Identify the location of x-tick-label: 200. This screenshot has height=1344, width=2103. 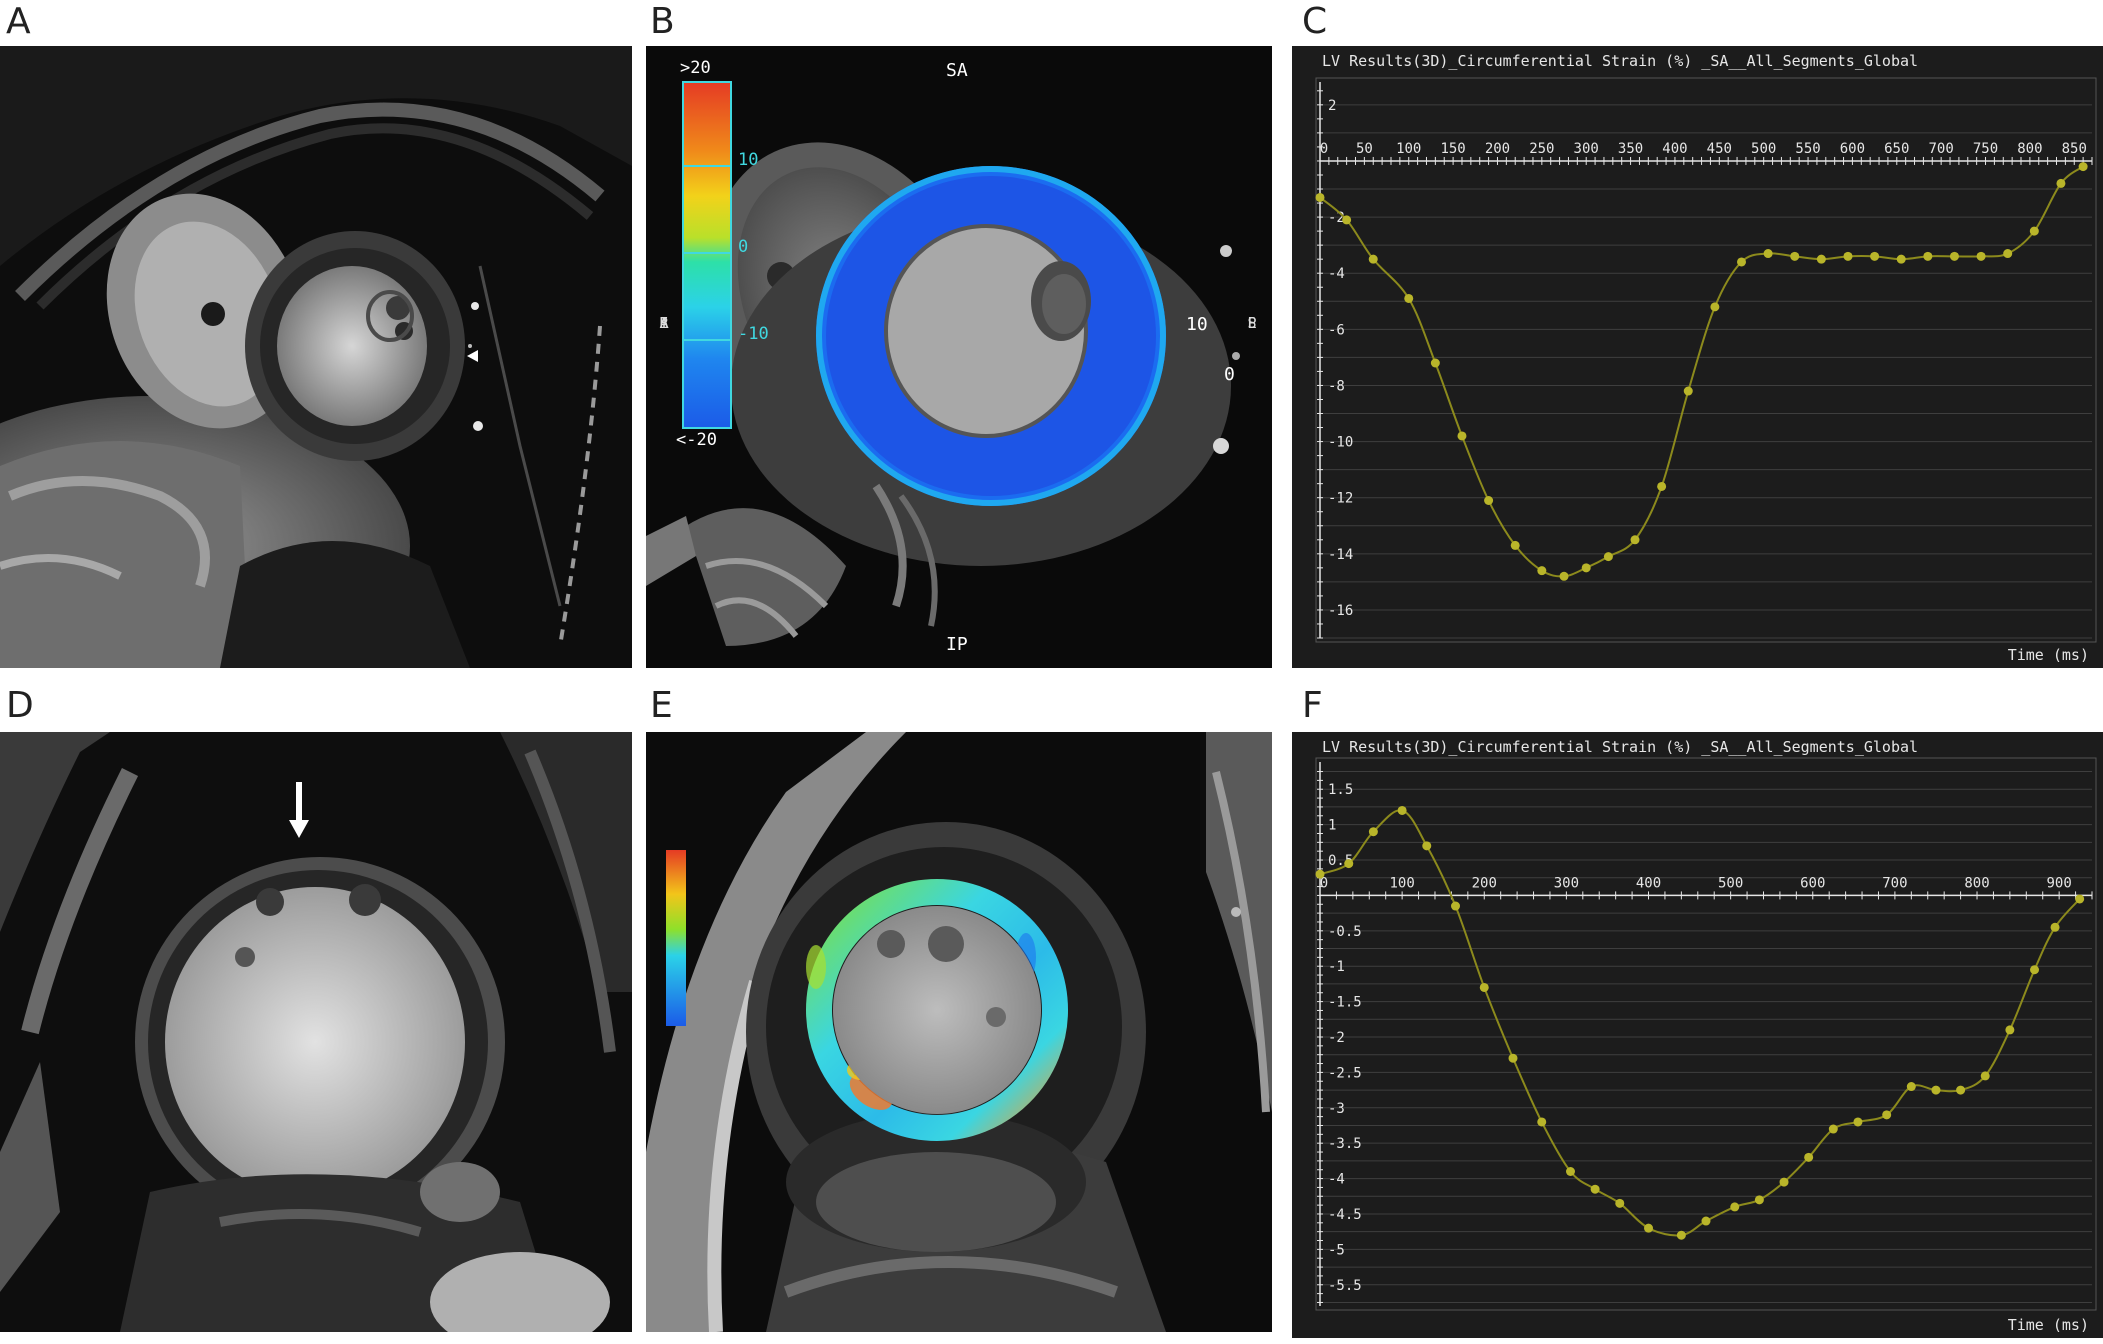
(1497, 149).